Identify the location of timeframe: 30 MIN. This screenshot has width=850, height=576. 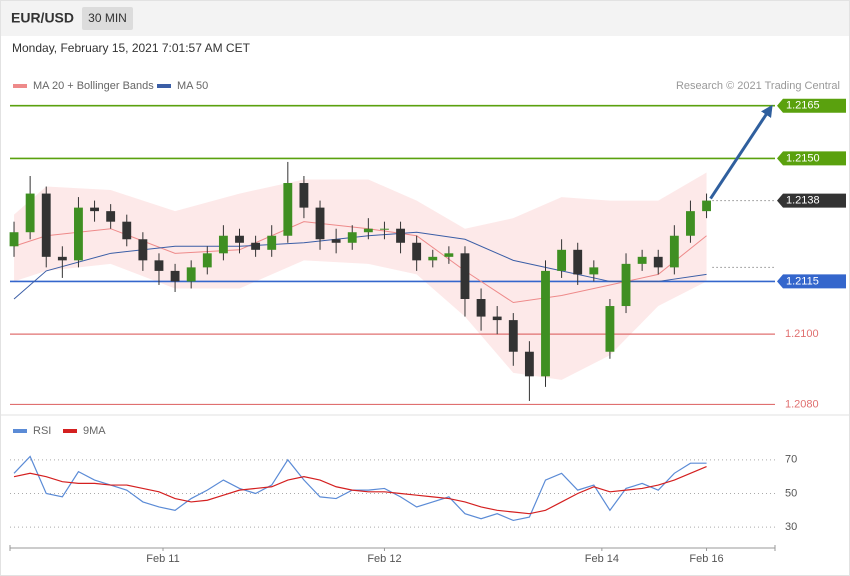
(107, 18).